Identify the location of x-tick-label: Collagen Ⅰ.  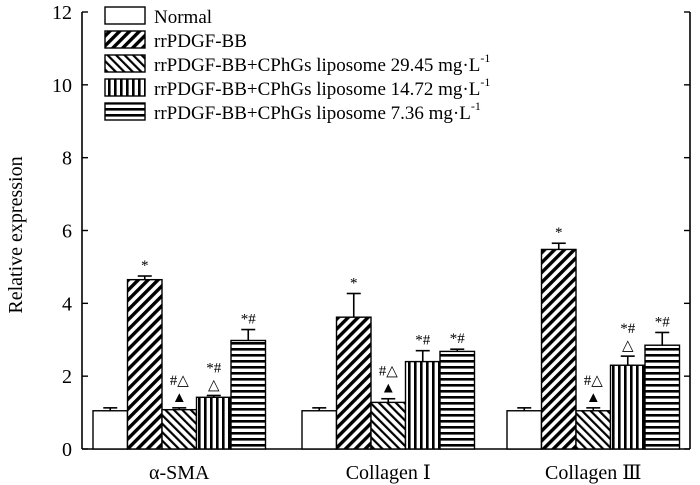
(388, 473).